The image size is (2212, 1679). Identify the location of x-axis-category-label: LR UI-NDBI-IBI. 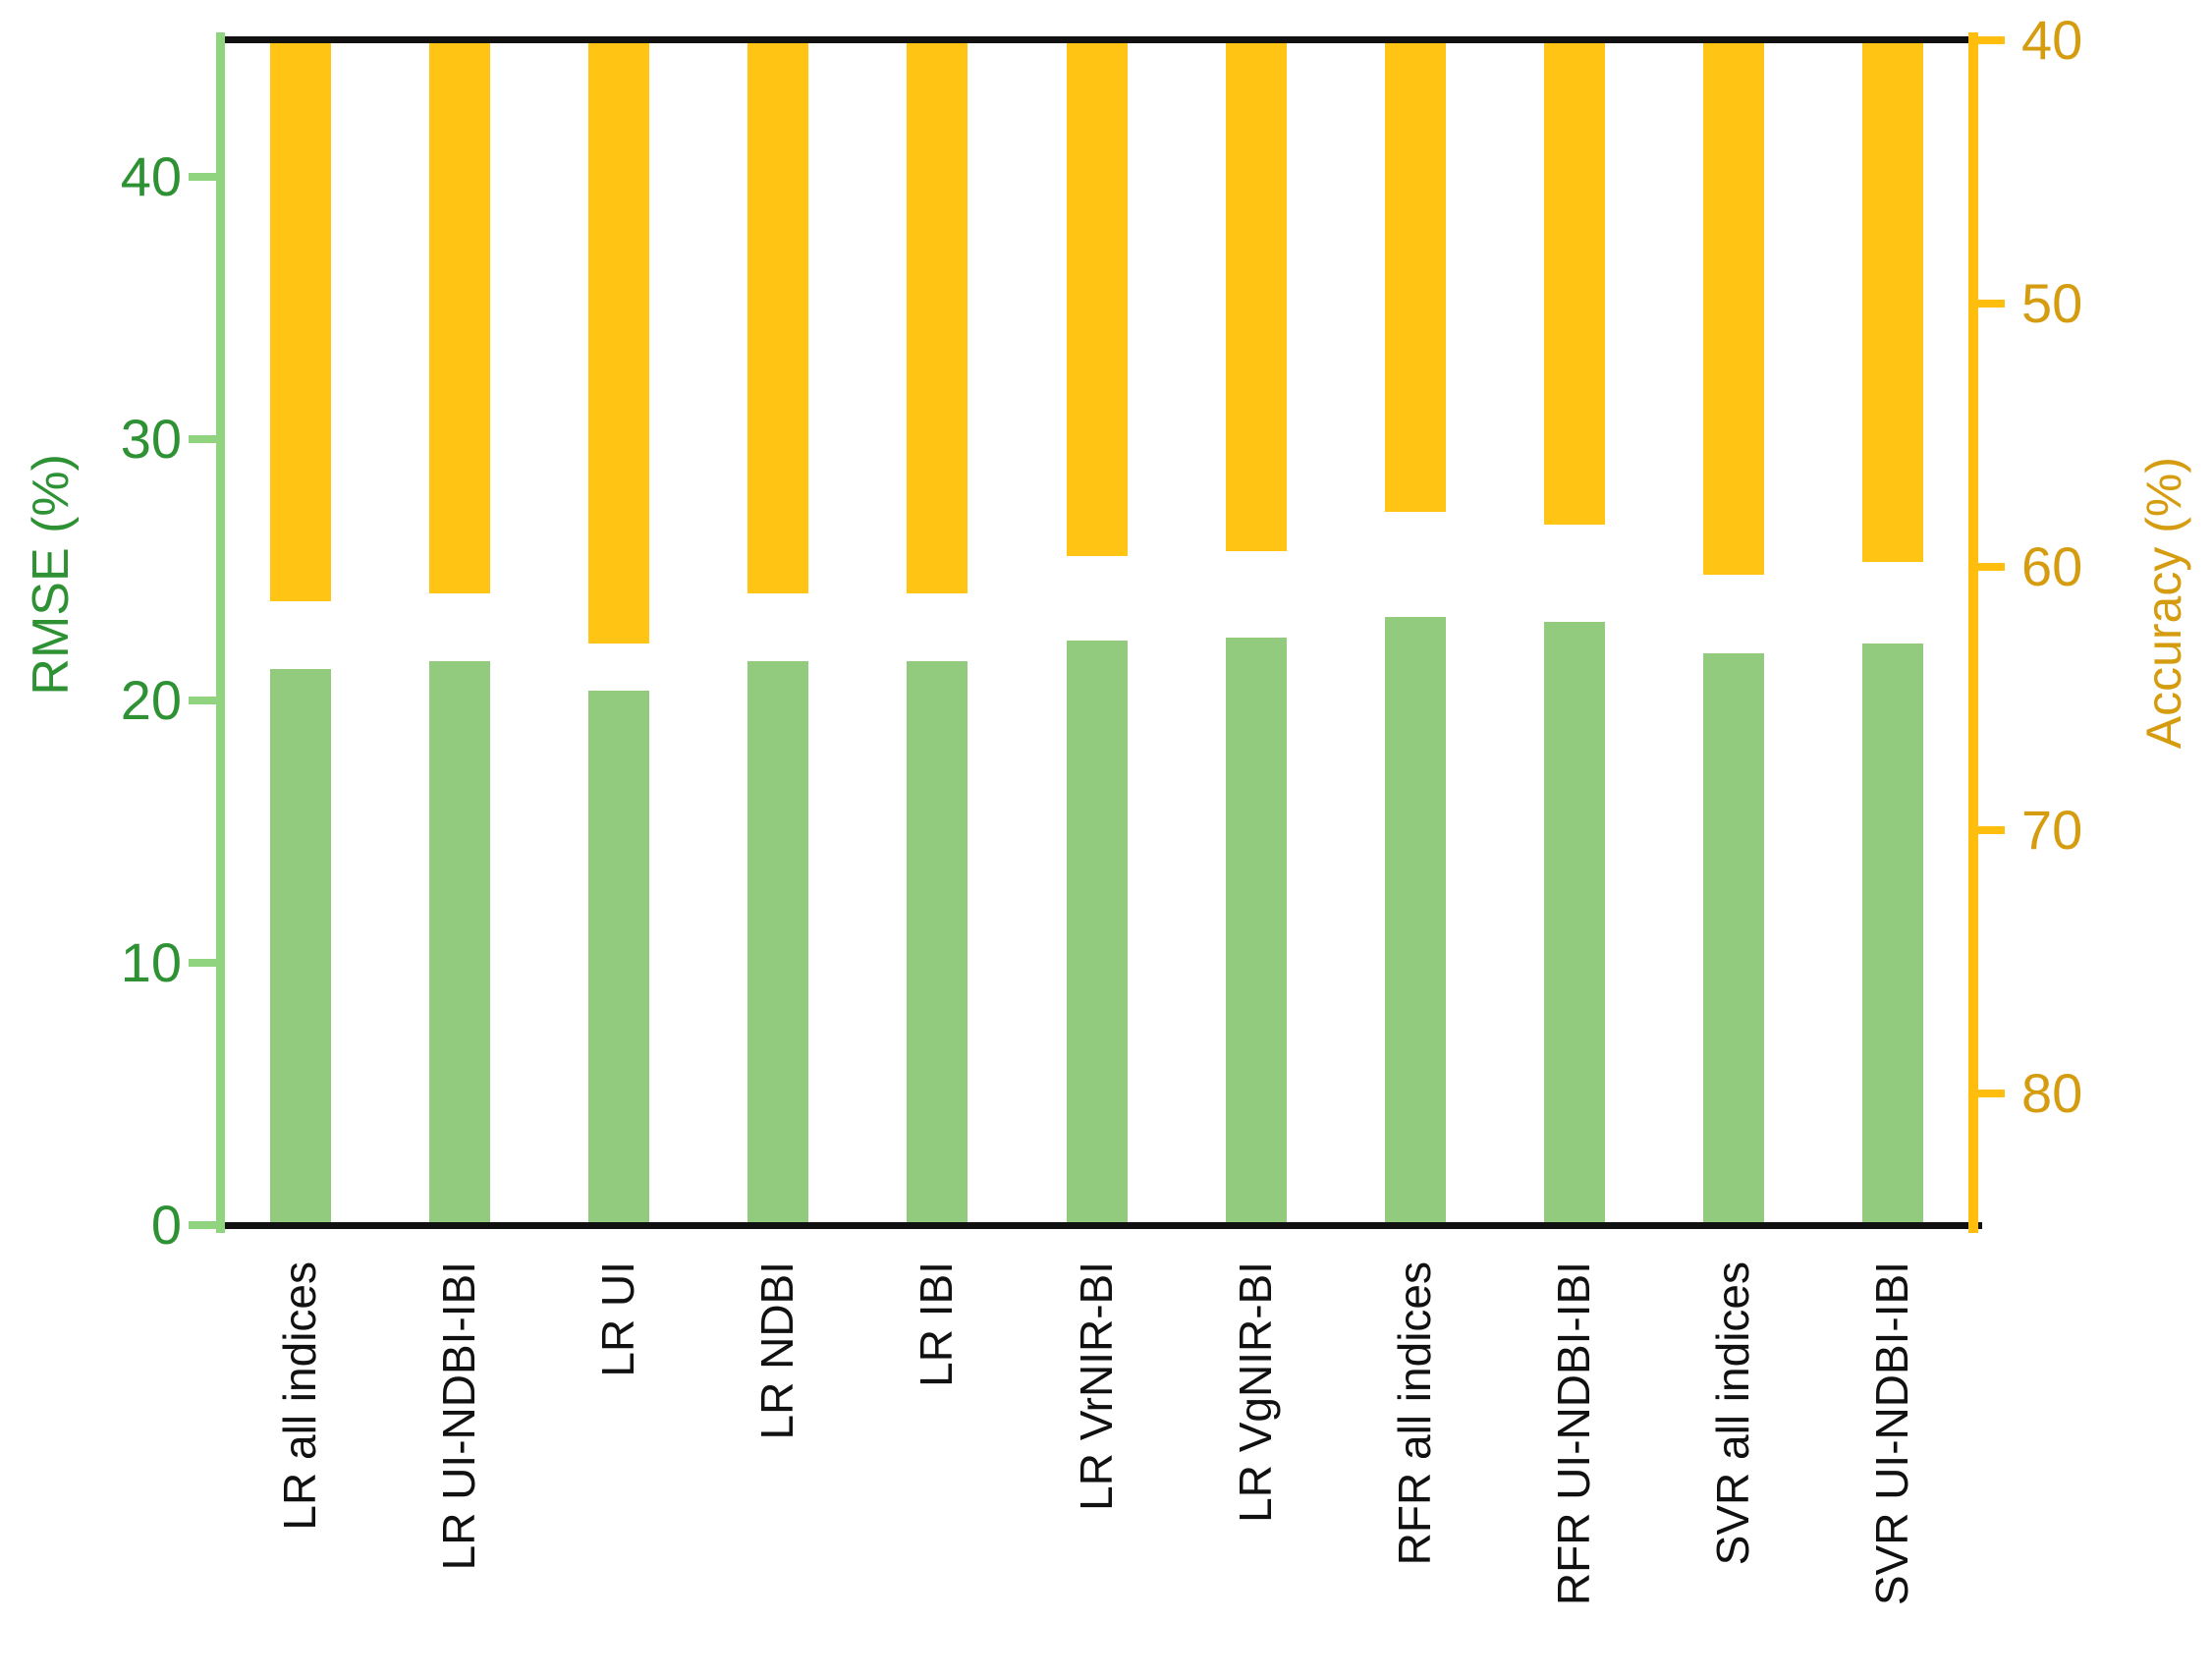
(458, 1416).